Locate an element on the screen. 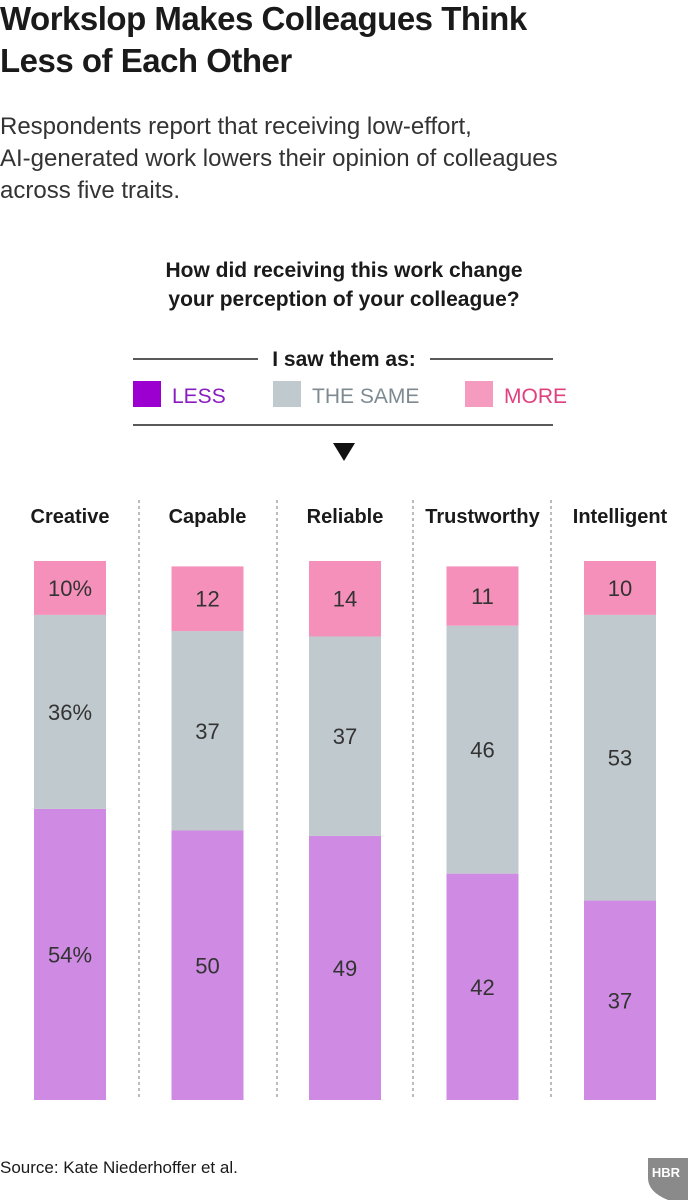 The width and height of the screenshot is (688, 1200). category-label: Intelligent is located at coordinates (620, 517).